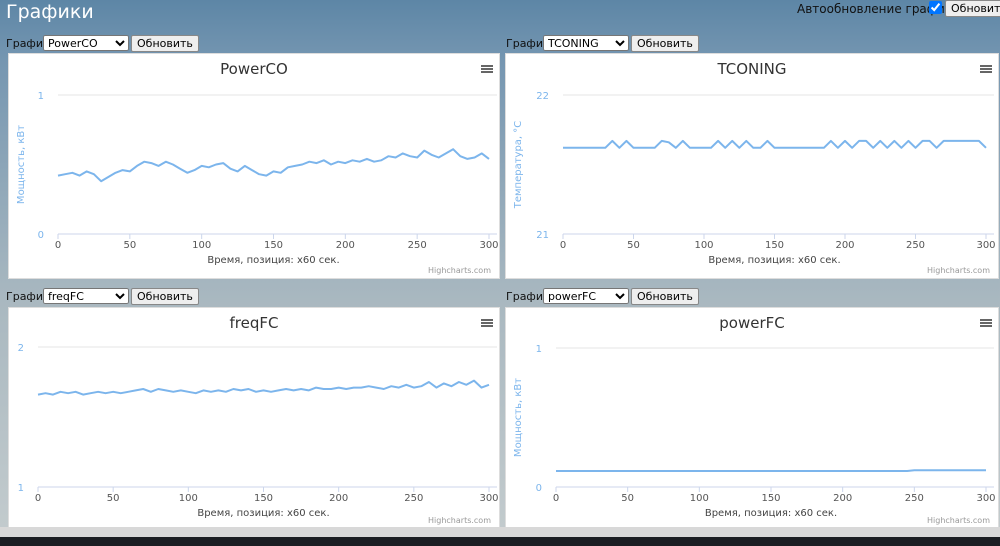 The width and height of the screenshot is (1000, 546). Describe the element at coordinates (254, 69) in the screenshot. I see `chart-title: PowerCO` at that location.